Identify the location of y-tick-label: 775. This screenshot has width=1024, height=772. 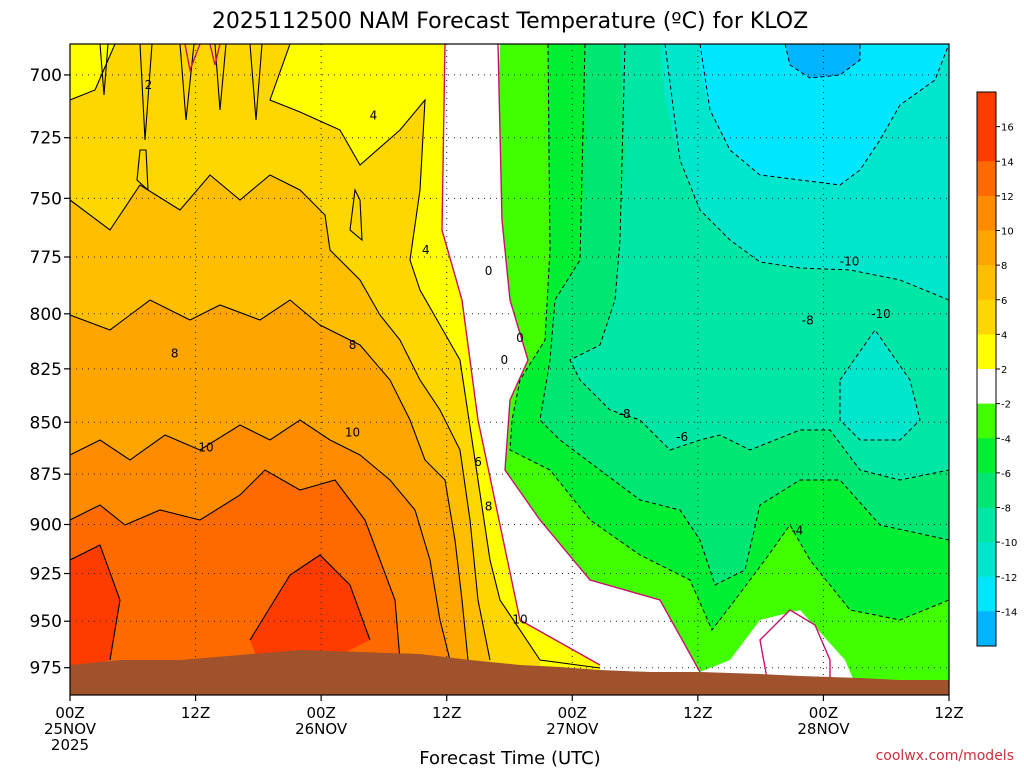
(46, 258).